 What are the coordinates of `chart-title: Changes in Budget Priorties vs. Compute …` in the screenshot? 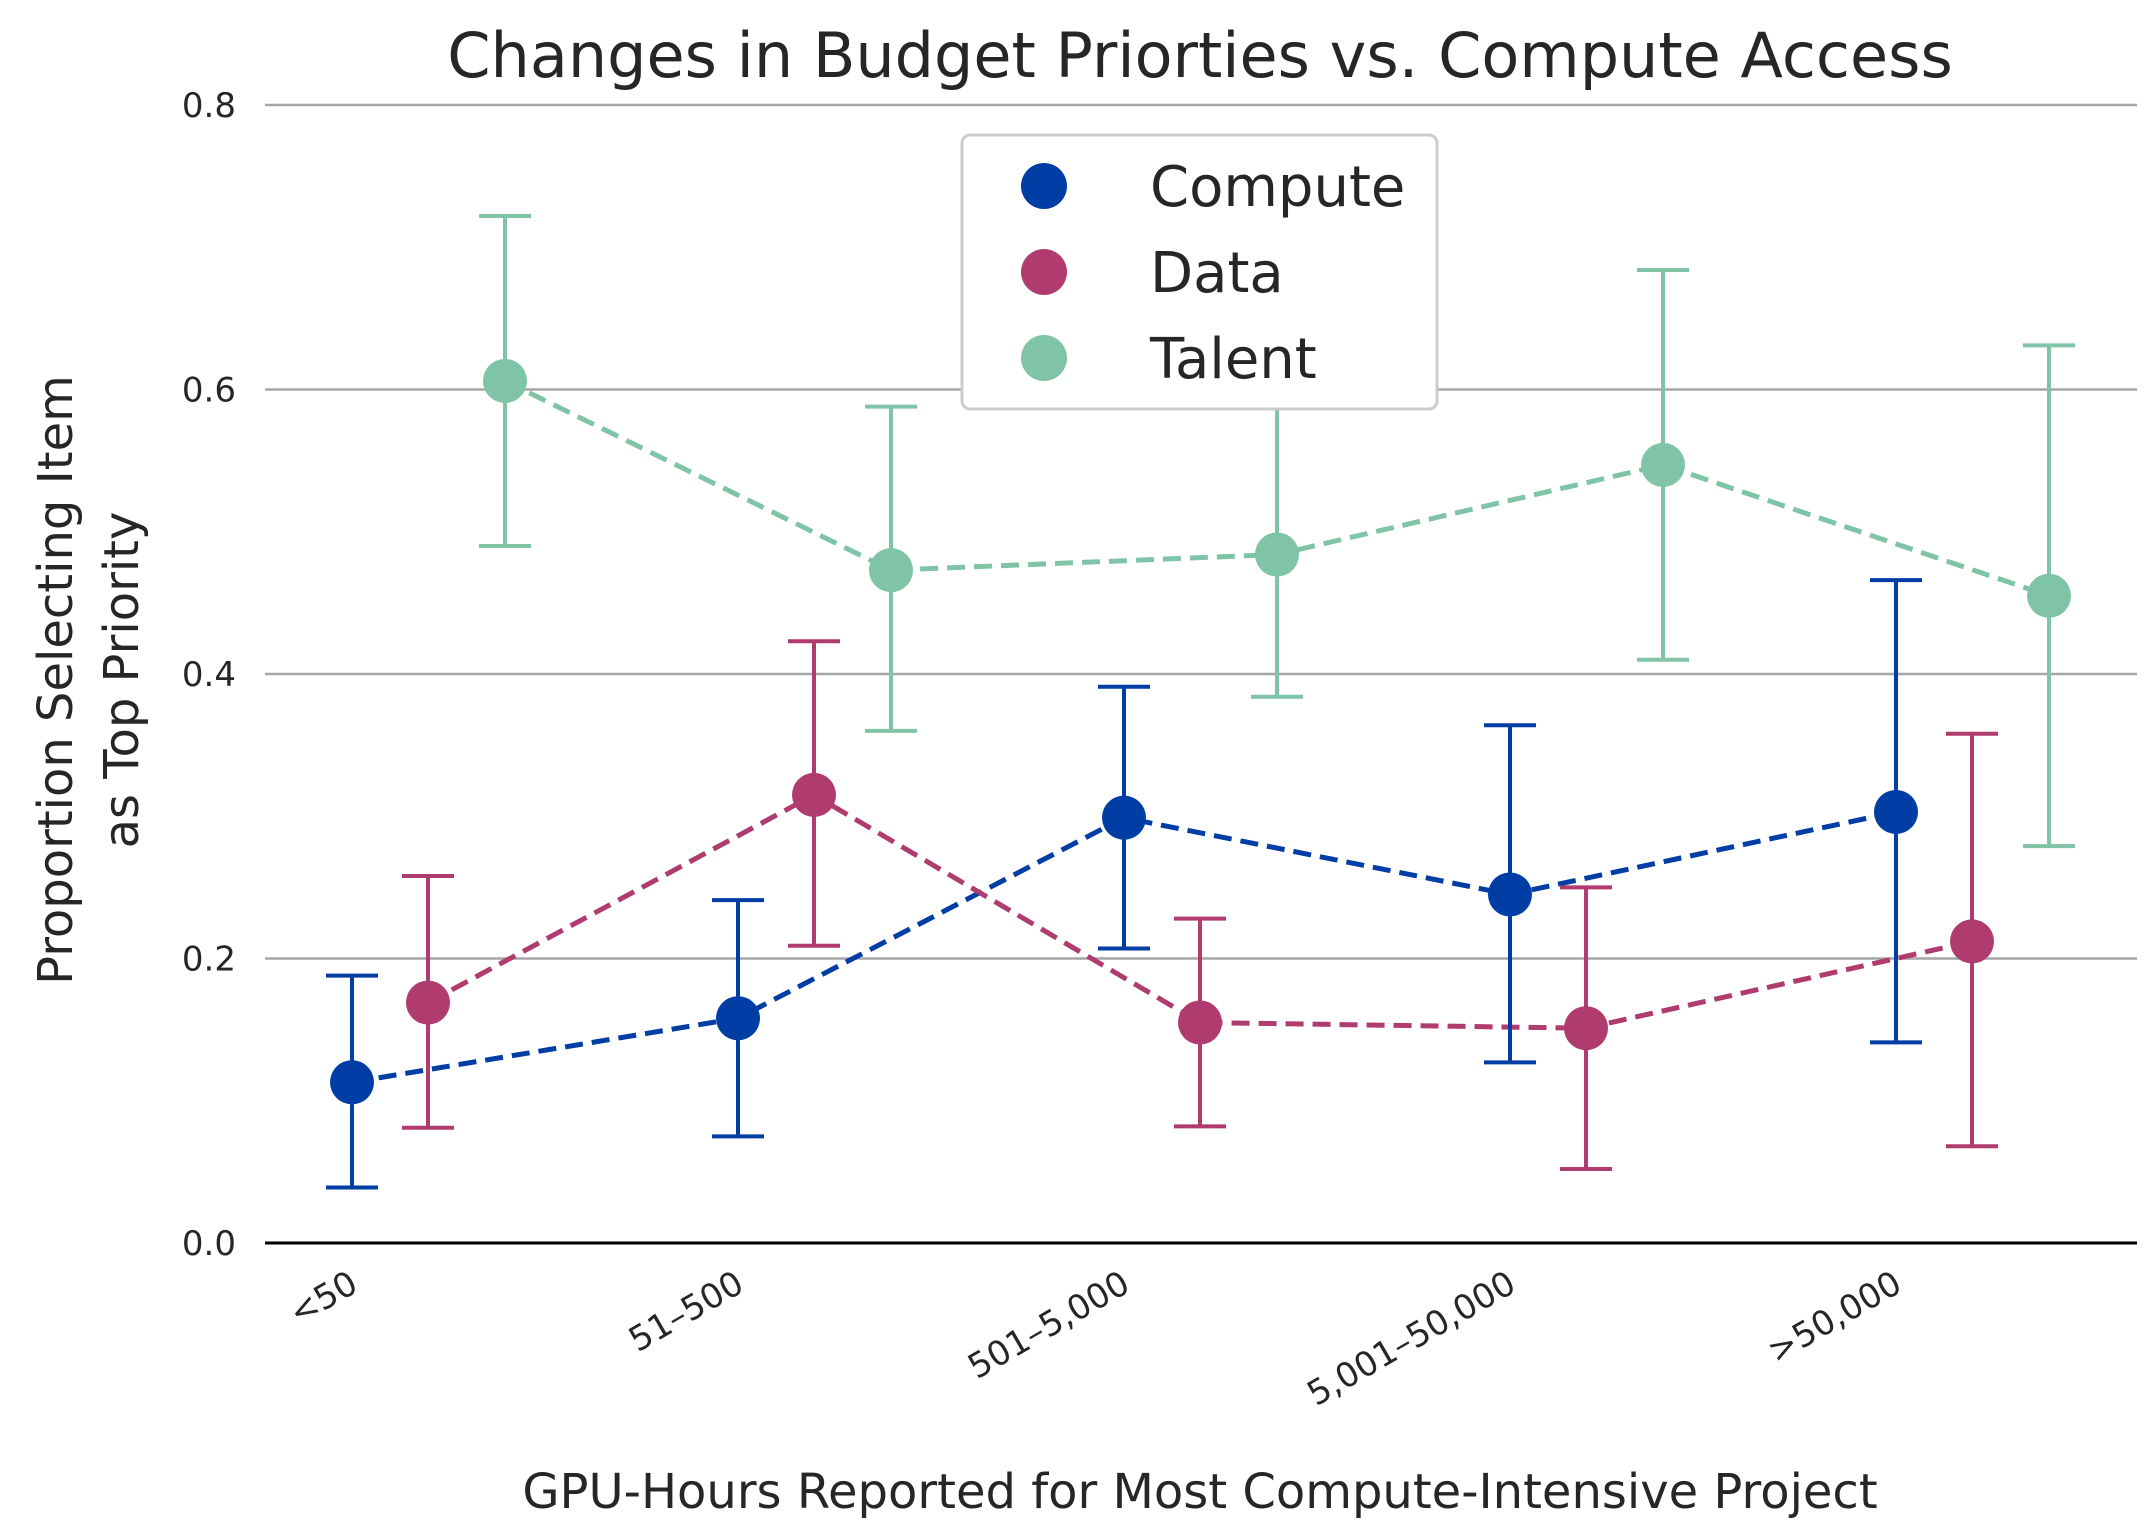 It's located at (1200, 55).